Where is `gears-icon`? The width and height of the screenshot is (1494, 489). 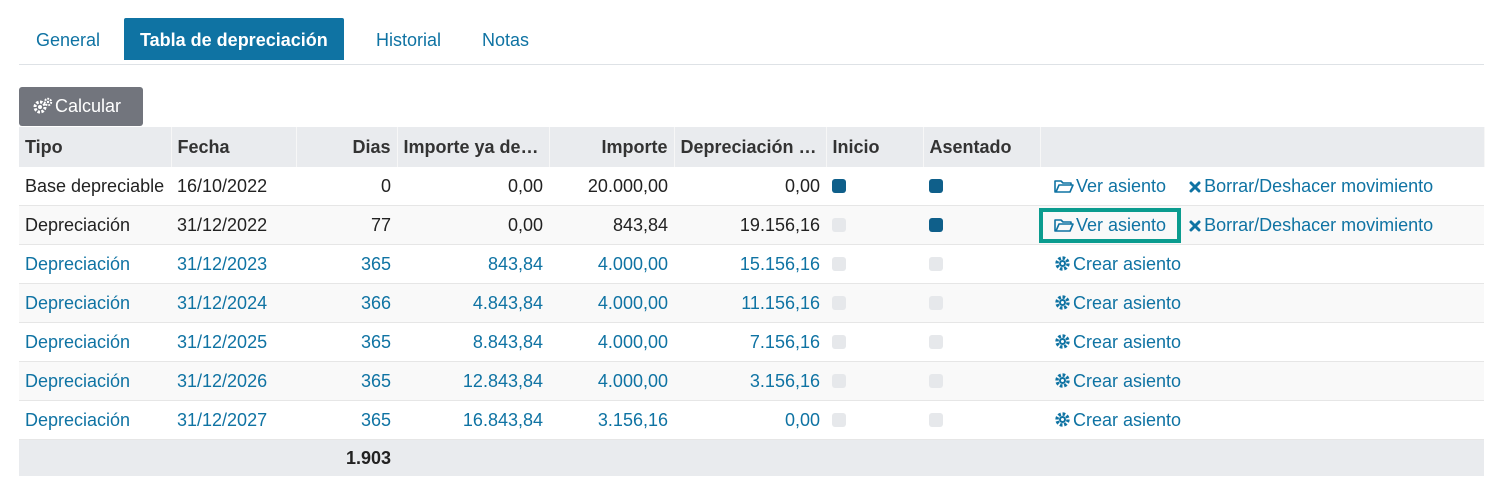
gears-icon is located at coordinates (43, 105).